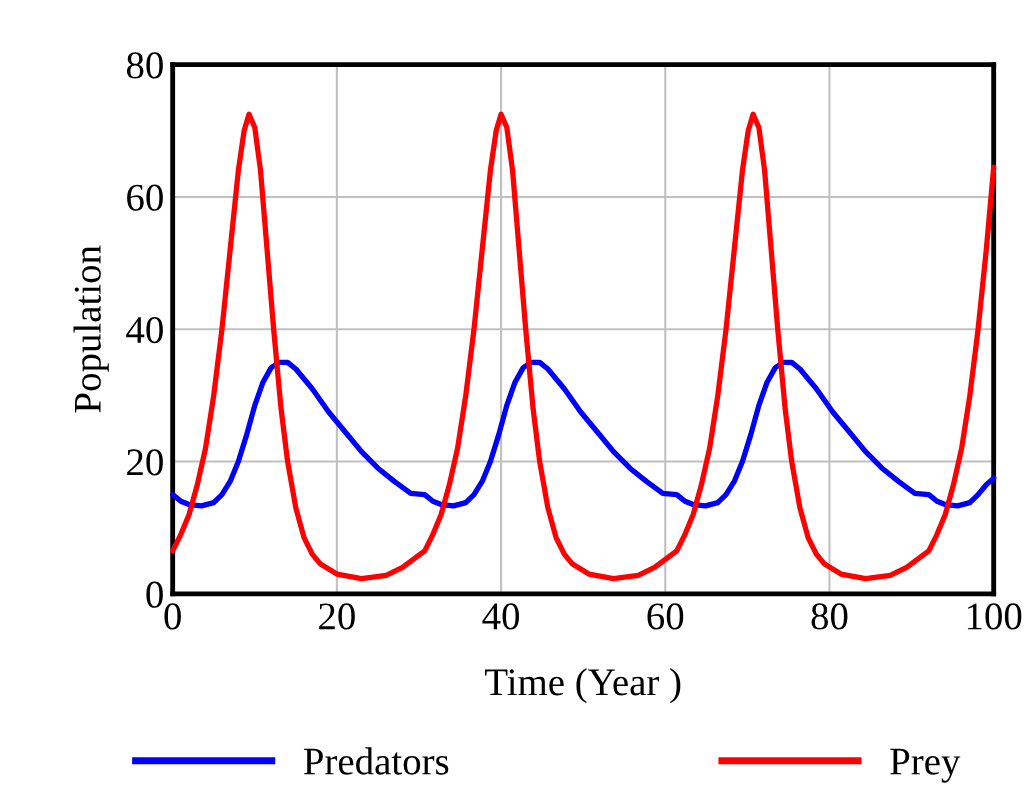  I want to click on y-tick-label: 0, so click(154, 594).